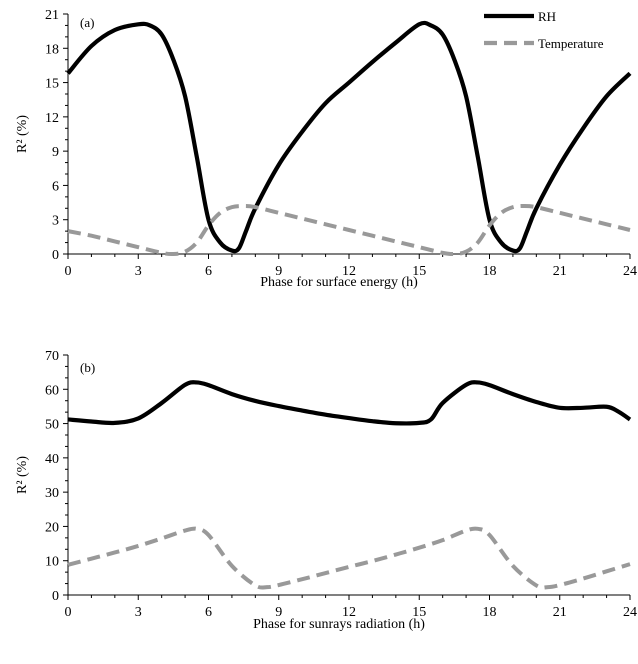 This screenshot has height=664, width=638. What do you see at coordinates (68, 271) in the screenshot?
I see `panel-a-x-tick-label: 0` at bounding box center [68, 271].